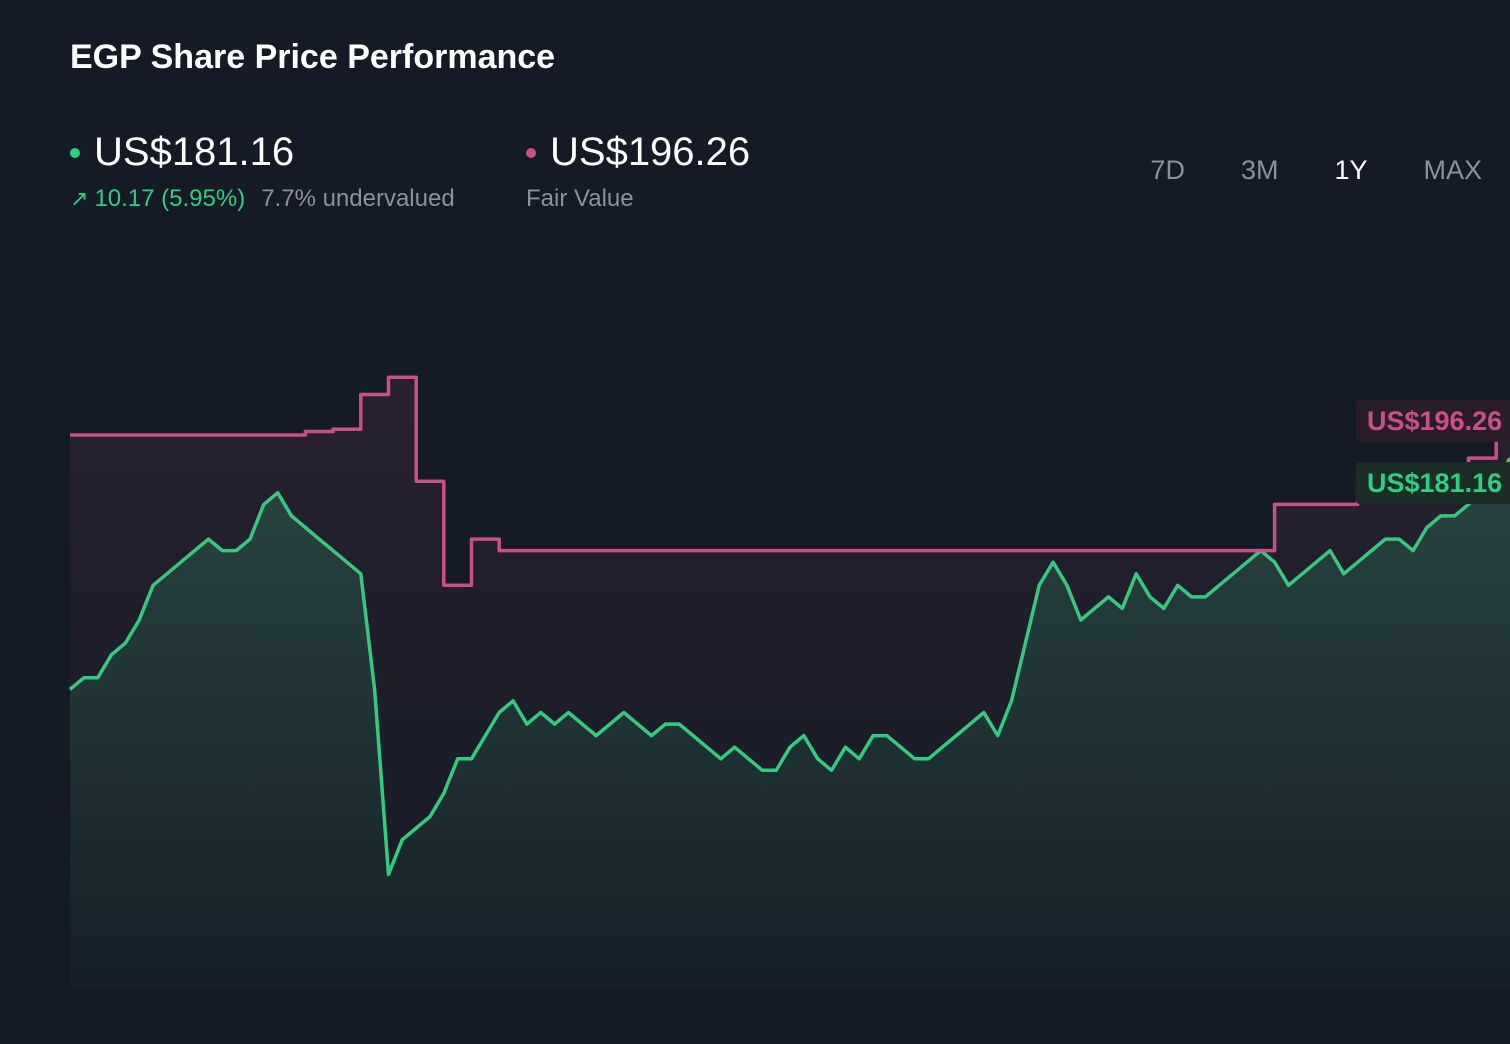 This screenshot has width=1510, height=1044. Describe the element at coordinates (531, 152) in the screenshot. I see `fair-value-legend-dot` at that location.